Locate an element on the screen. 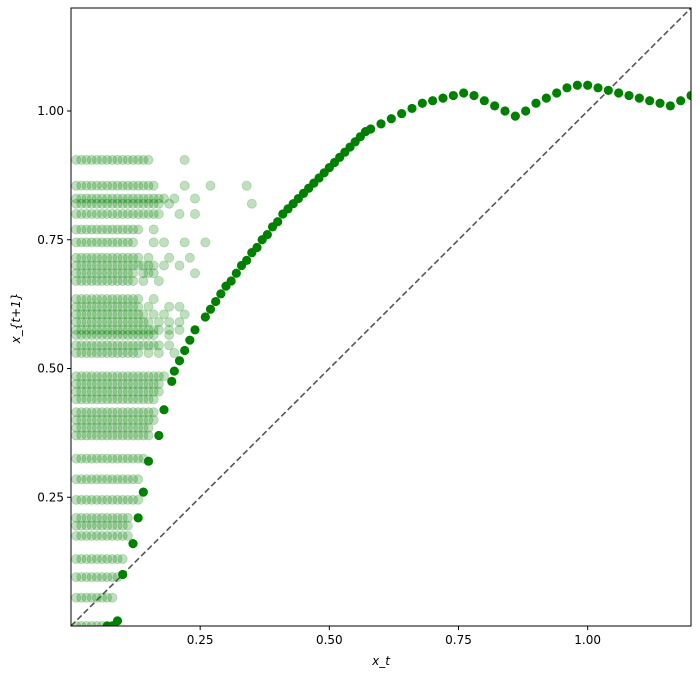 The width and height of the screenshot is (700, 679). y-tick-label: 0.50 is located at coordinates (50, 369).